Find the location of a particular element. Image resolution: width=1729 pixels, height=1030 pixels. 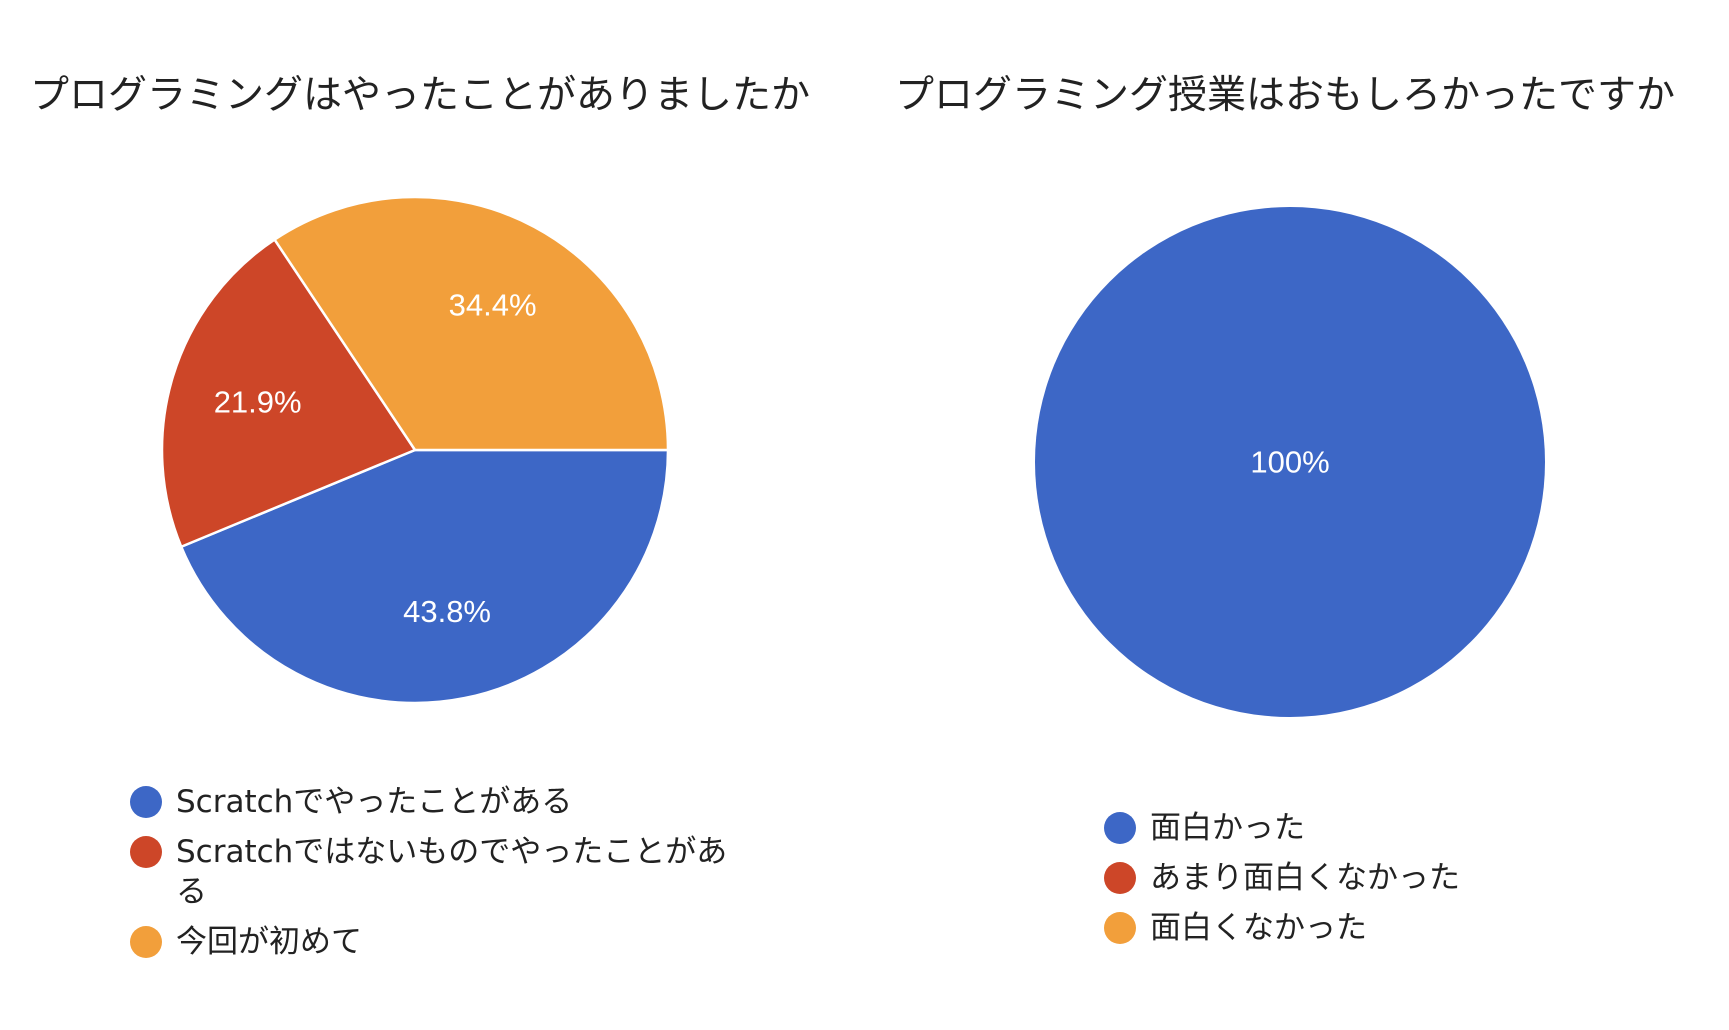

chart-title: プログラミング授業はおもしろかったですか is located at coordinates (1285, 95).